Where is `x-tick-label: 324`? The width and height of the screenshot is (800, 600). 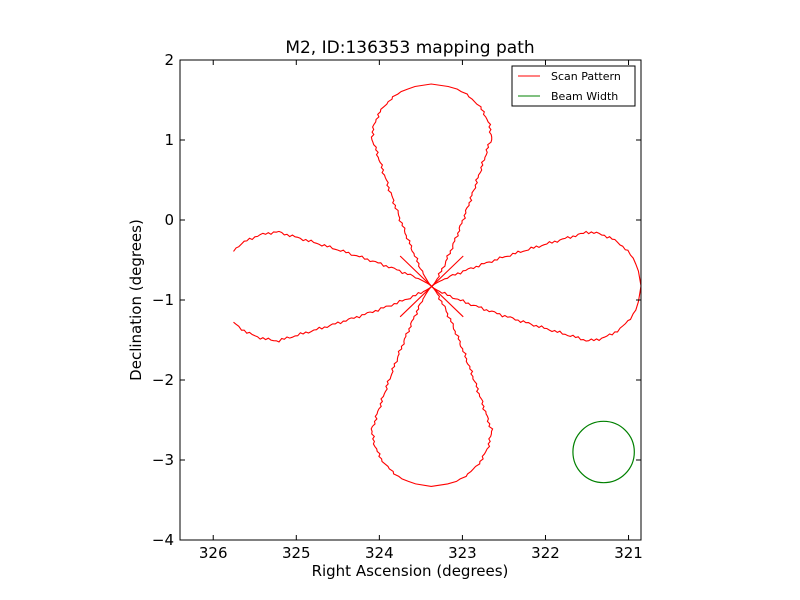
x-tick-label: 324 is located at coordinates (379, 553).